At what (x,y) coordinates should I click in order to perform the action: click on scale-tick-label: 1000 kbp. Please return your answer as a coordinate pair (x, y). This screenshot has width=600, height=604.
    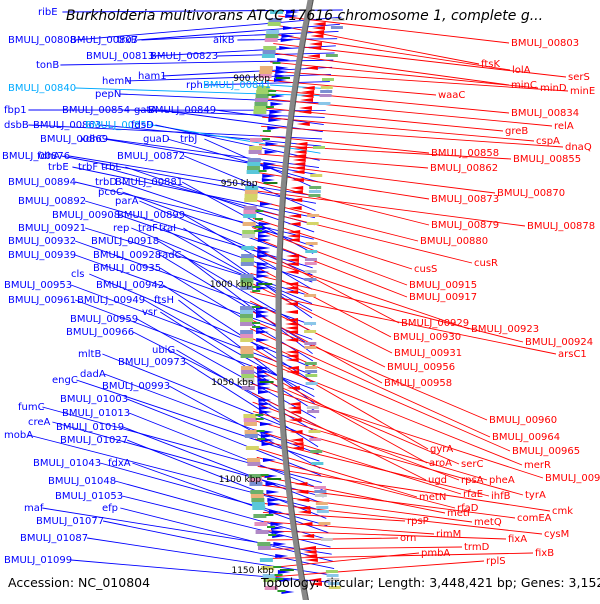
    Looking at the image, I should click on (231, 285).